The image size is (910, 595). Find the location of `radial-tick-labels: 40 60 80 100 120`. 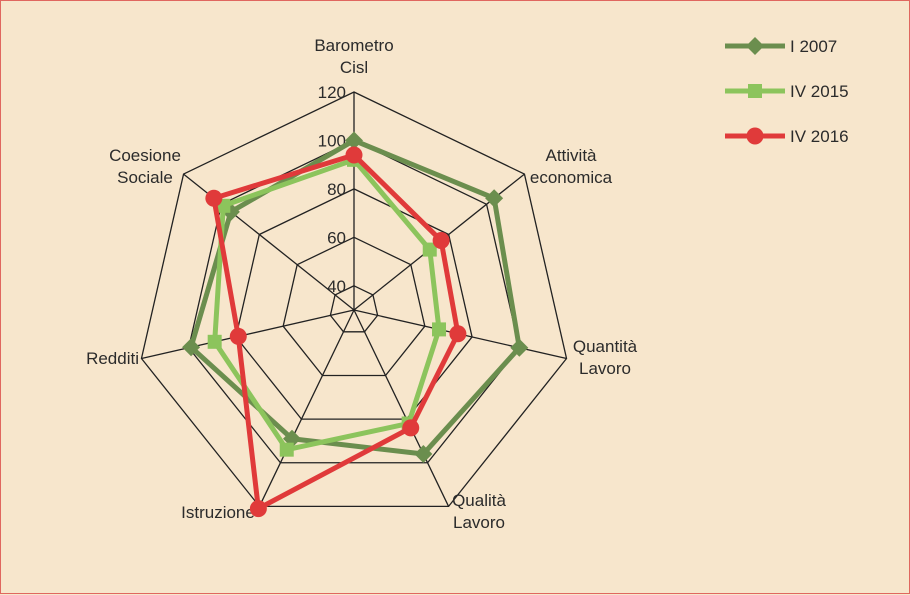

radial-tick-labels: 40 60 80 100 120 is located at coordinates (332, 189).